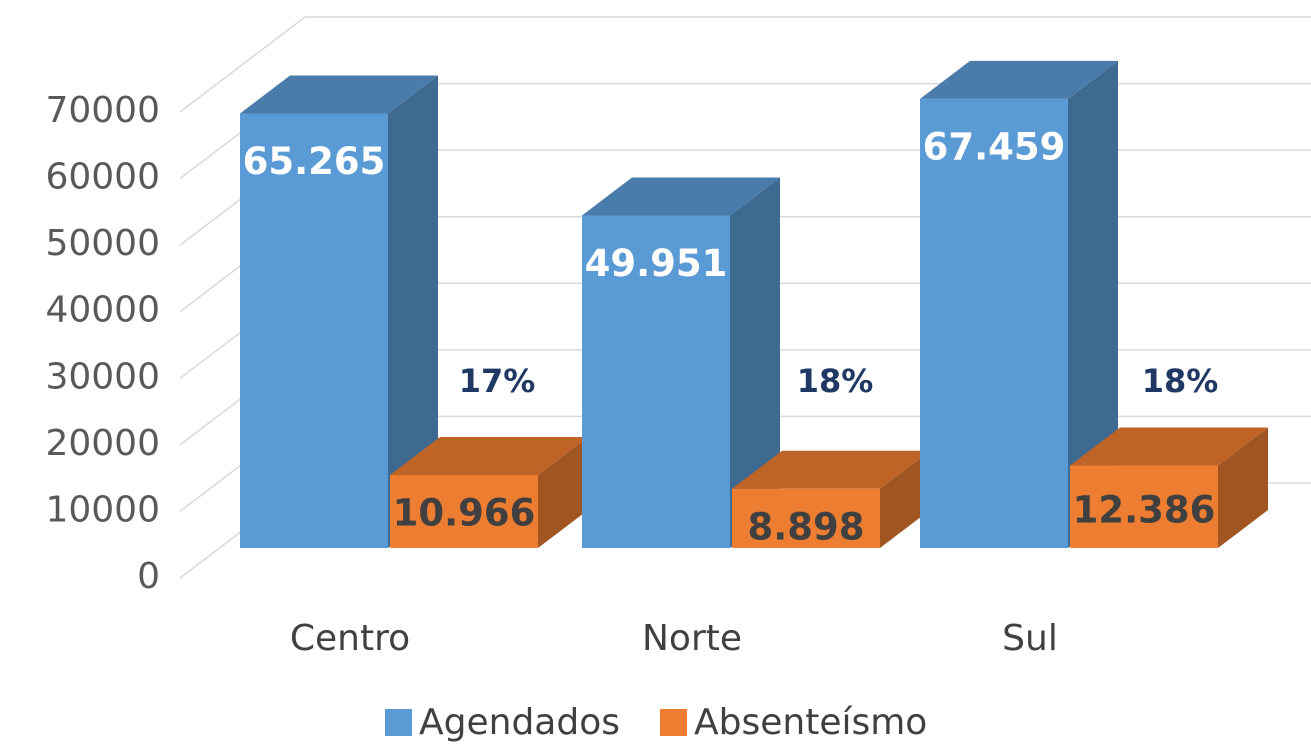 The height and width of the screenshot is (745, 1311). I want to click on legend-label: Absenteísmo, so click(810, 722).